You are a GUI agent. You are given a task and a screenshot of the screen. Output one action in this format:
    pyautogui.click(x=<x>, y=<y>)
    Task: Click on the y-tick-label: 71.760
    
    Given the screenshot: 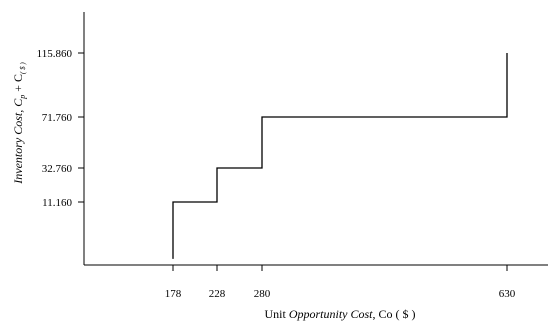 What is the action you would take?
    pyautogui.click(x=57, y=118)
    